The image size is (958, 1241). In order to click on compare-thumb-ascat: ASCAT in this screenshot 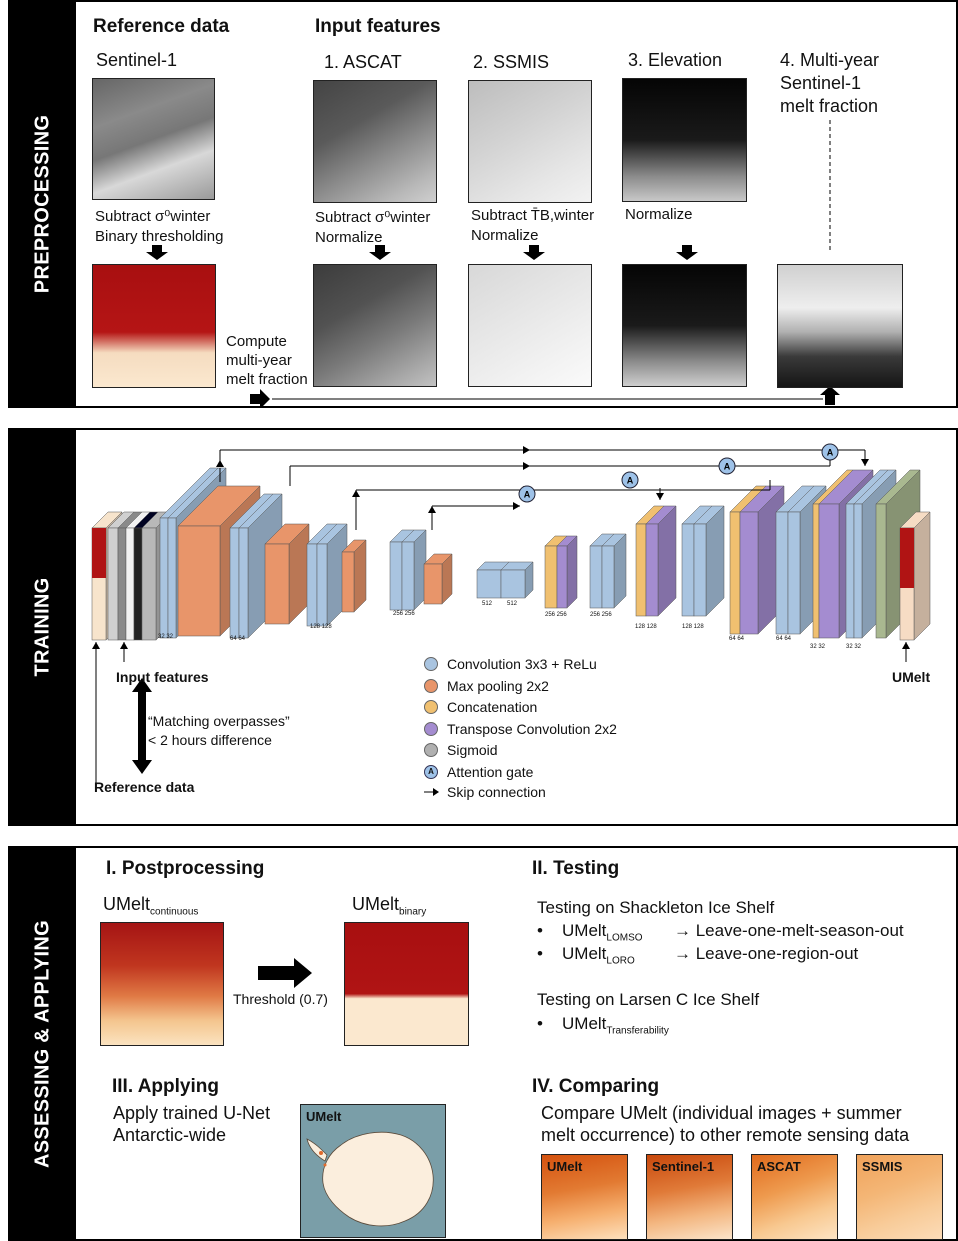, I will do `click(794, 1197)`.